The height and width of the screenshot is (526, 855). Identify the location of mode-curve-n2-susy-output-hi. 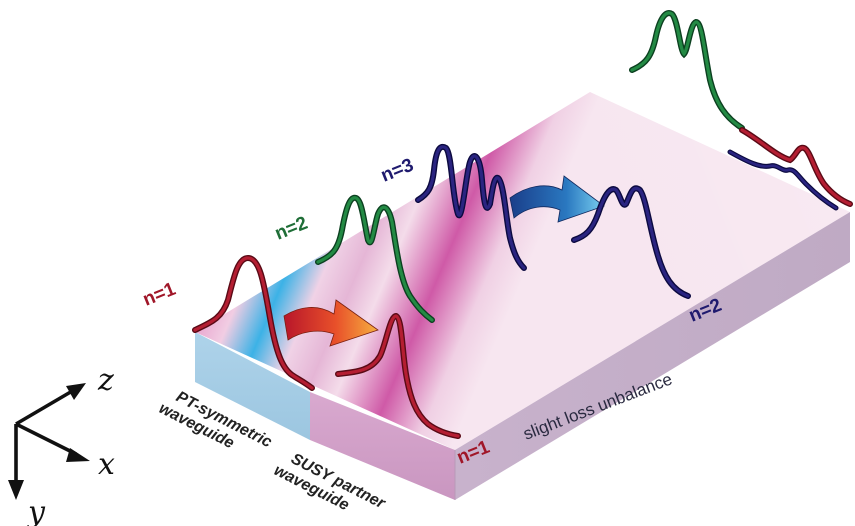
(783, 180).